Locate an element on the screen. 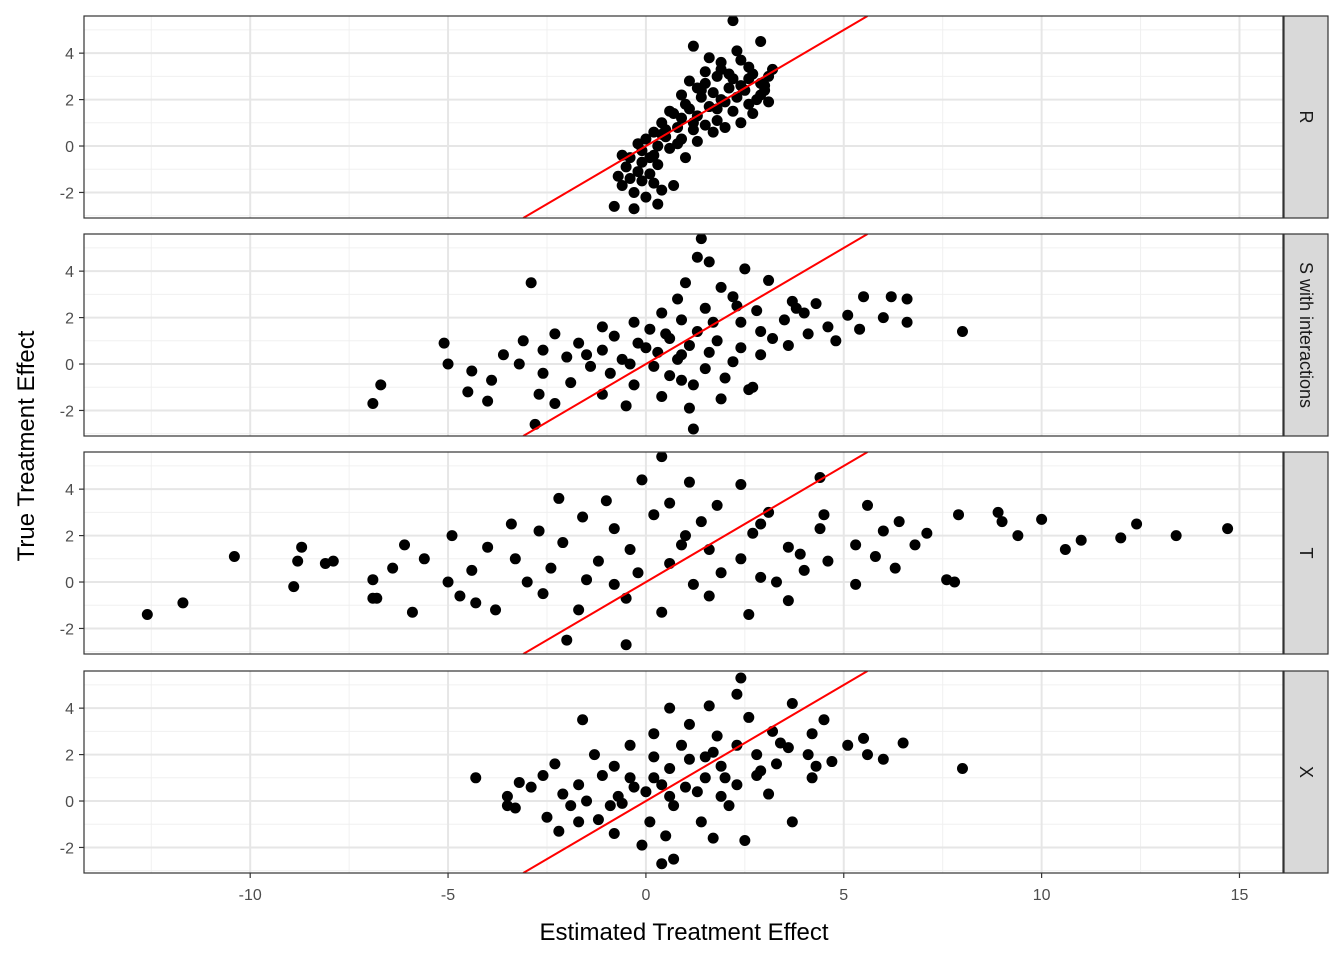 This screenshot has height=960, width=1344. y-tick-label: -2 is located at coordinates (67, 193).